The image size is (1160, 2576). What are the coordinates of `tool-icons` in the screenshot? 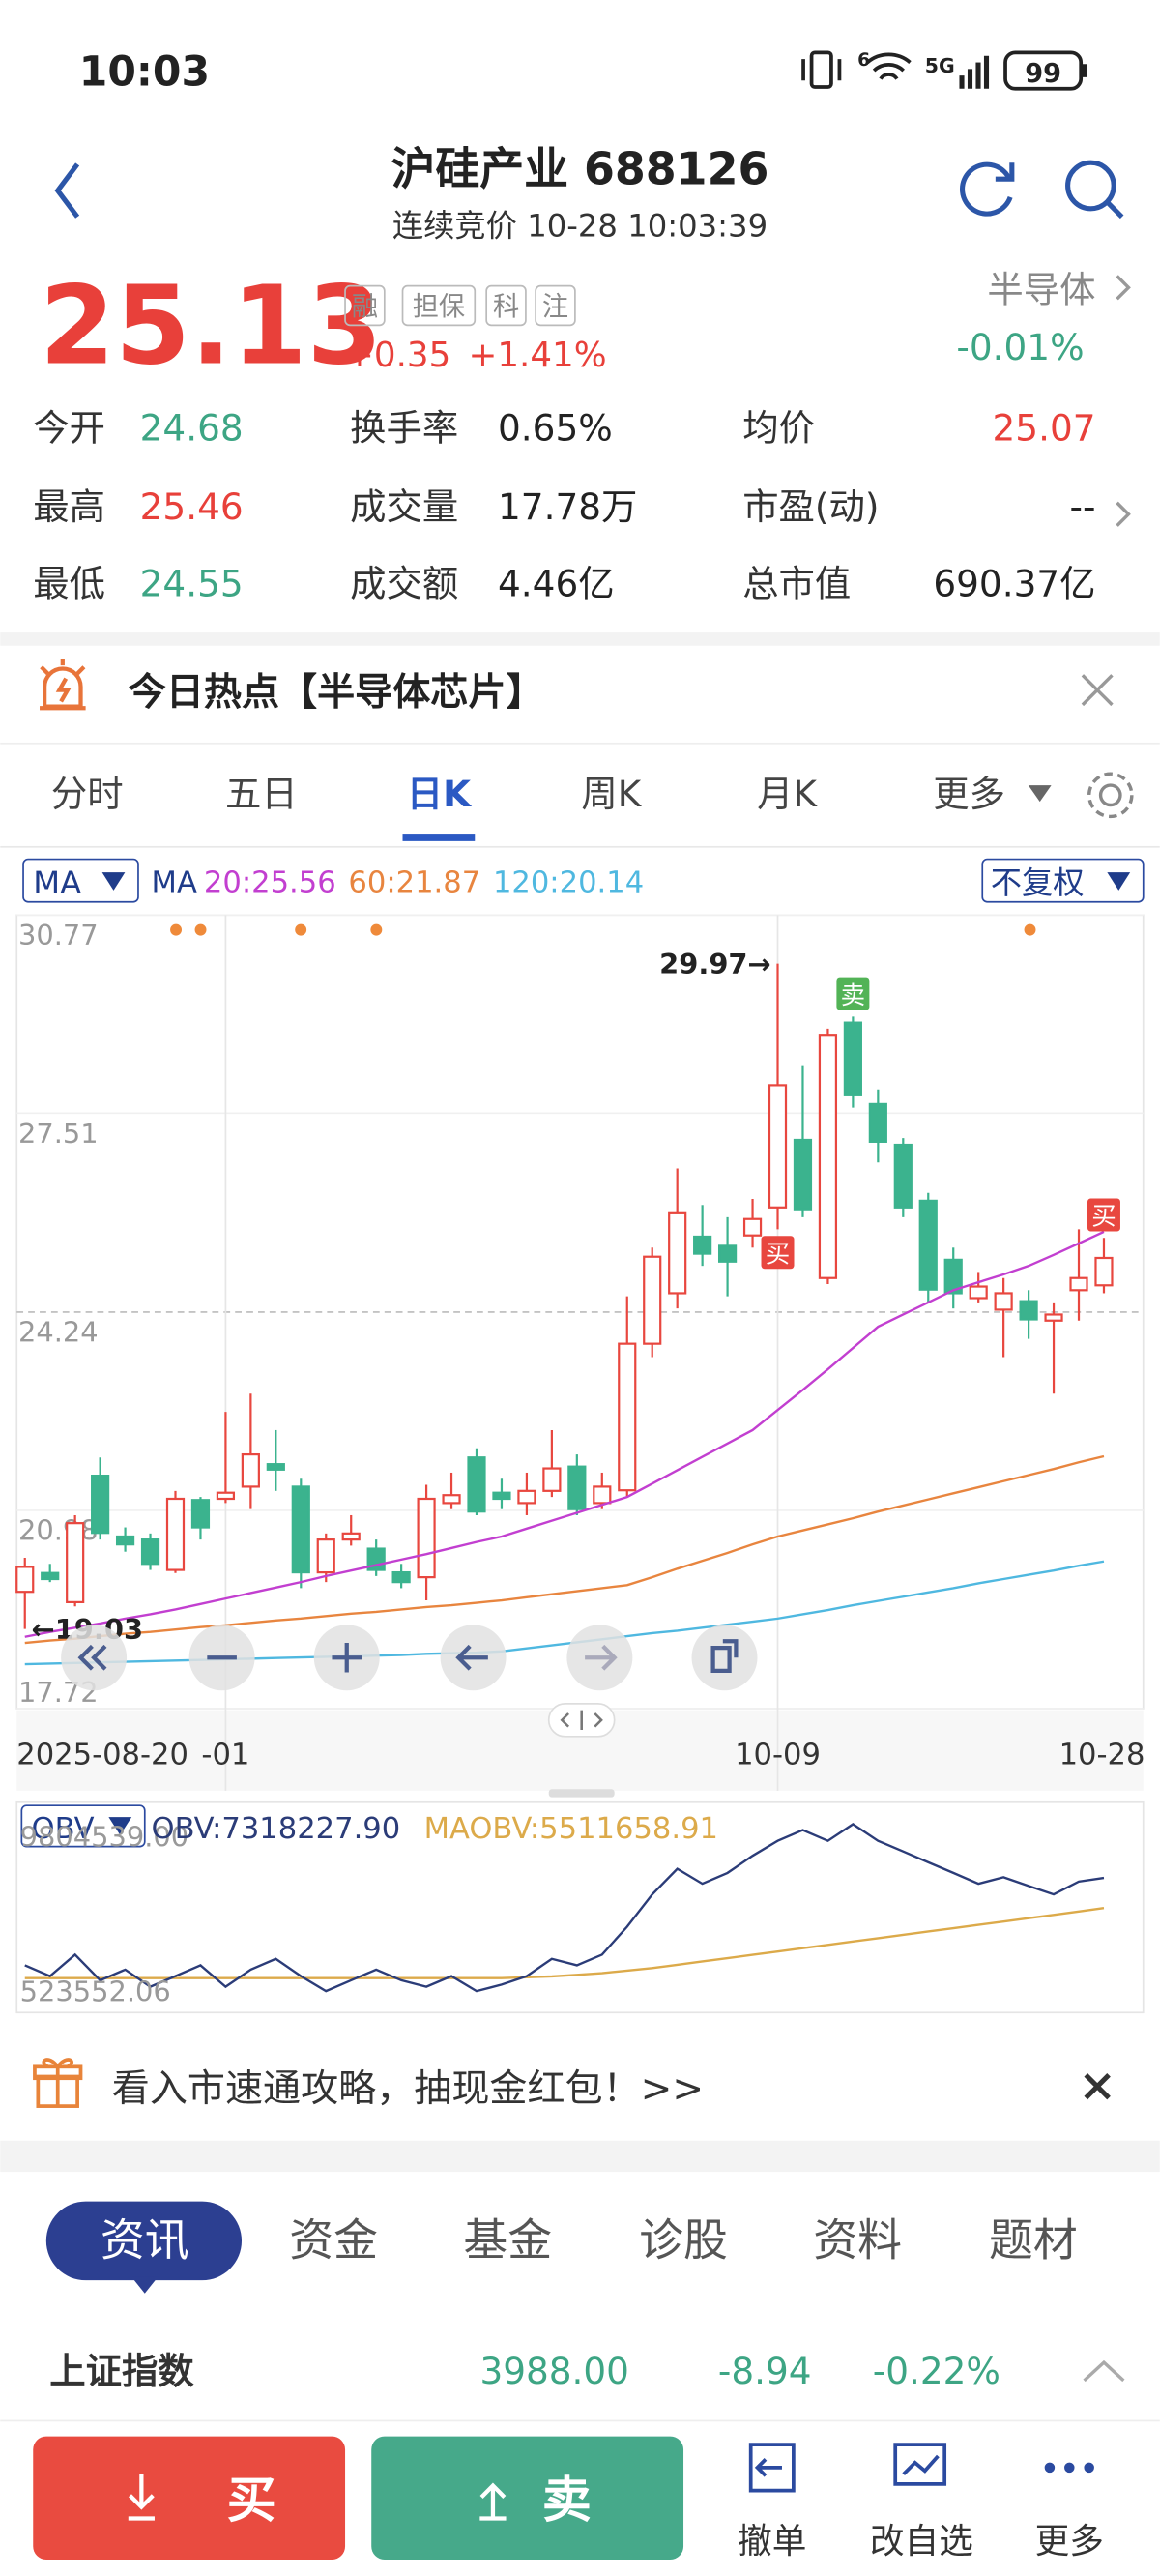 It's located at (408, 1656).